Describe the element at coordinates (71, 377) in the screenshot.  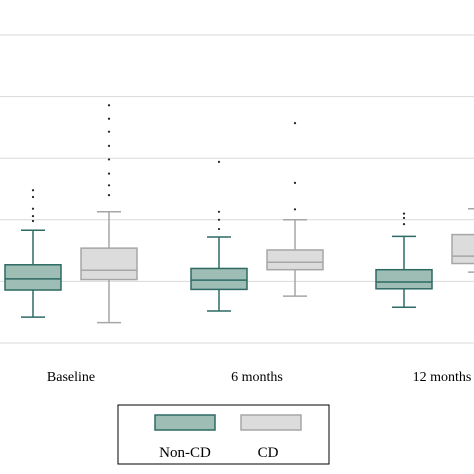
I see `x-tick-label: Baseline` at that location.